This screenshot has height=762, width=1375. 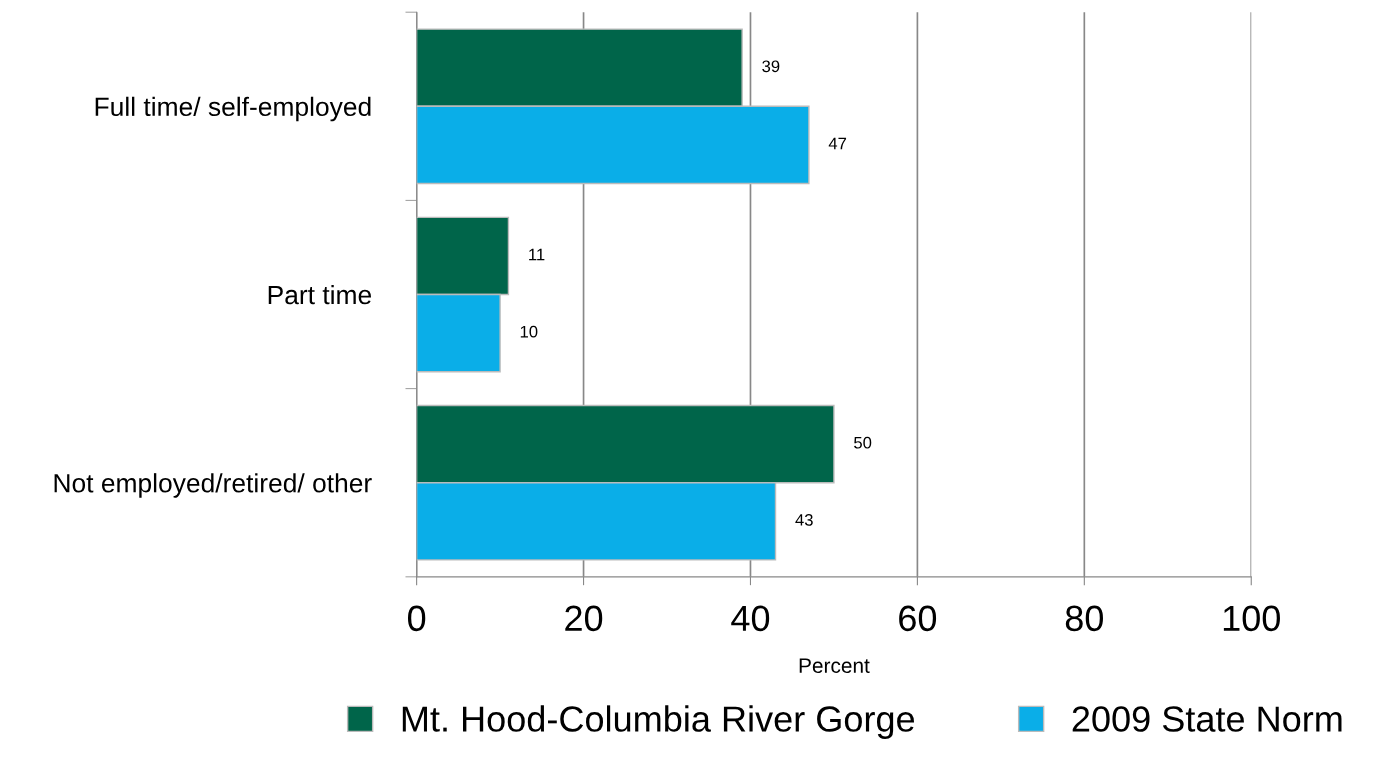 I want to click on data-label: 50, so click(x=863, y=442).